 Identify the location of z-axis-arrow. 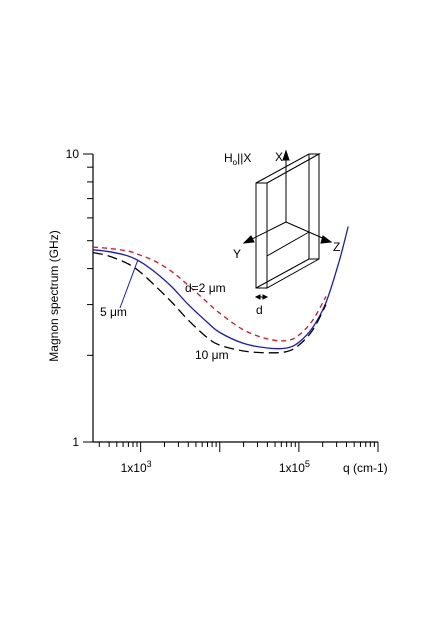
(306, 231).